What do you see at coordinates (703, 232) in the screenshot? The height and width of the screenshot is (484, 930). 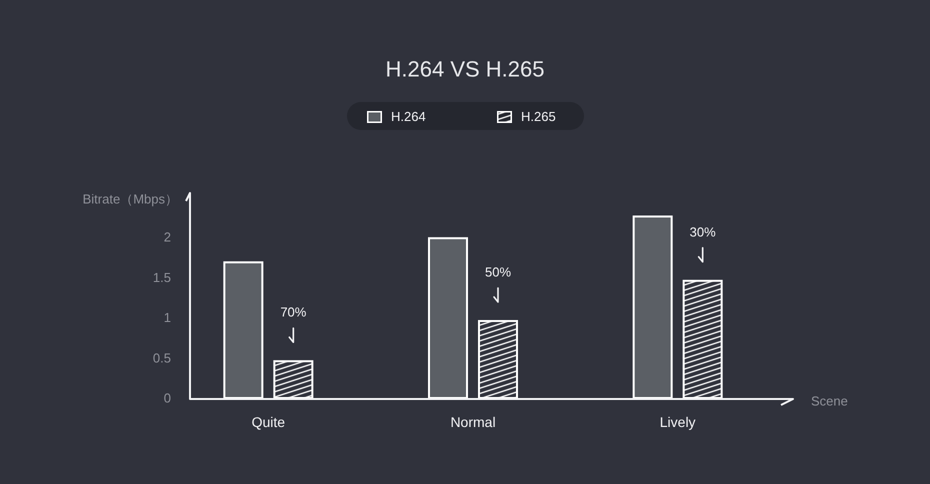 I see `annotation: 30%` at bounding box center [703, 232].